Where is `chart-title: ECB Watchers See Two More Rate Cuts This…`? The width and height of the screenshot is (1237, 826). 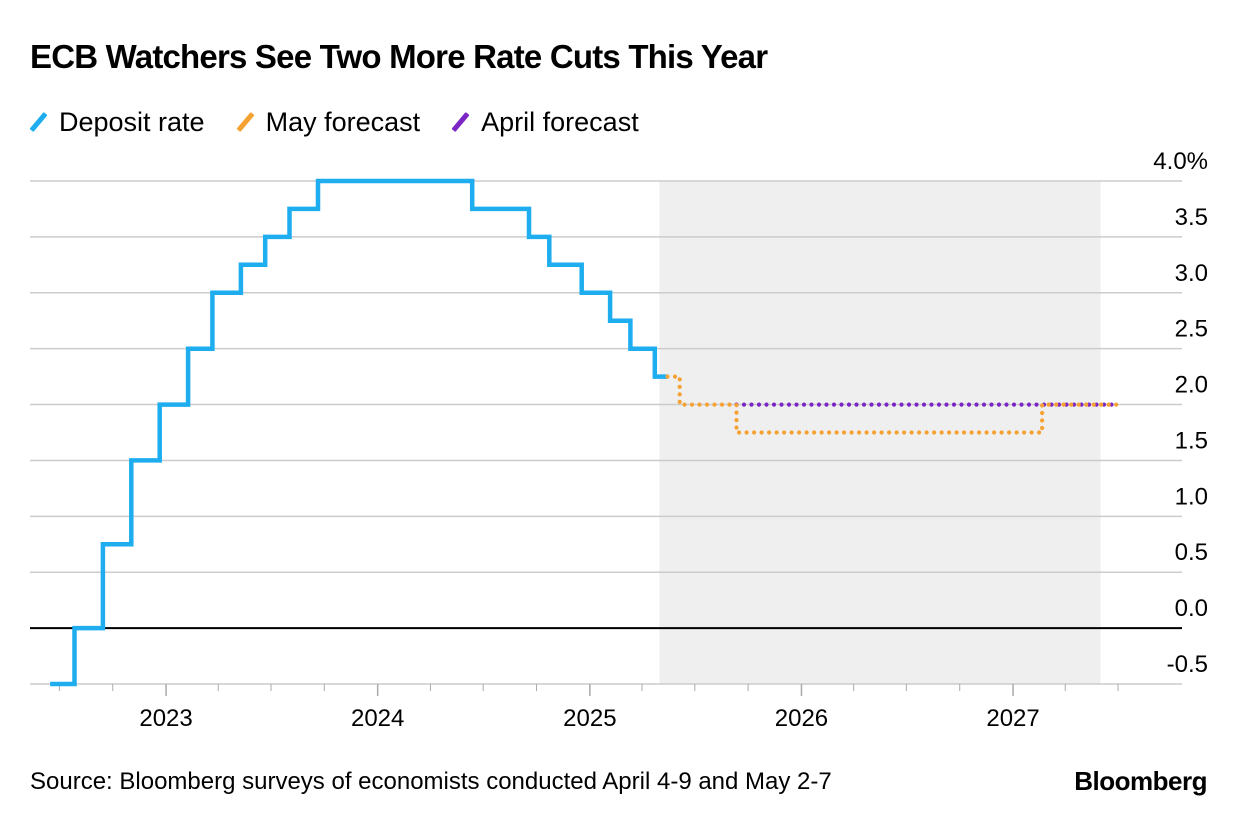
chart-title: ECB Watchers See Two More Rate Cuts This… is located at coordinates (399, 56).